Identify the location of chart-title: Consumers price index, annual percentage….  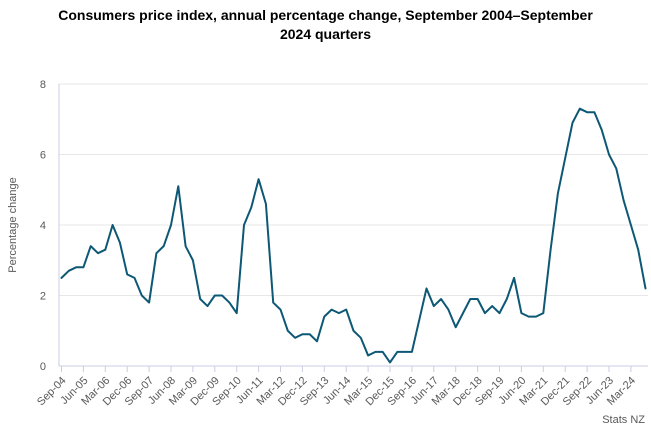
(325, 24).